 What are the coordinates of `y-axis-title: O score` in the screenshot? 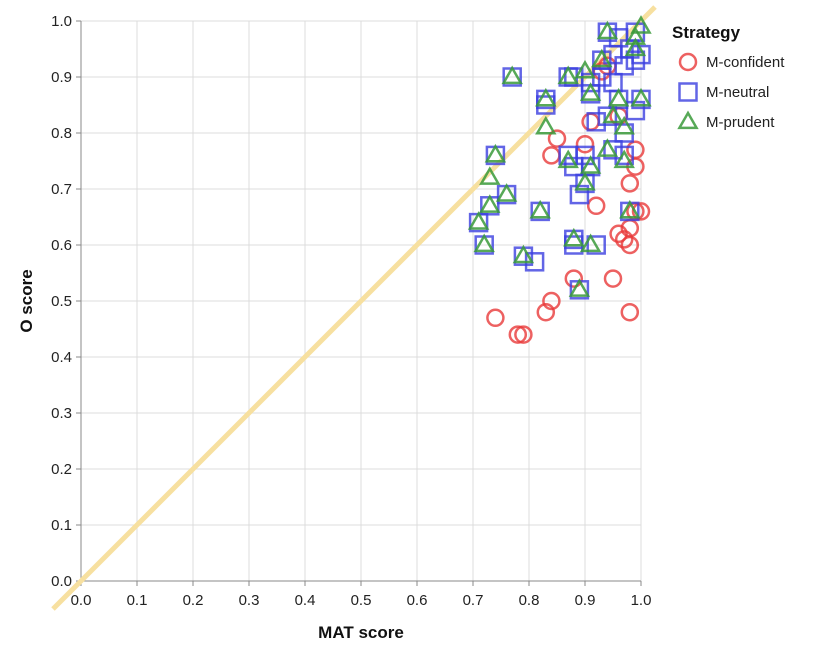 It's located at (26, 300).